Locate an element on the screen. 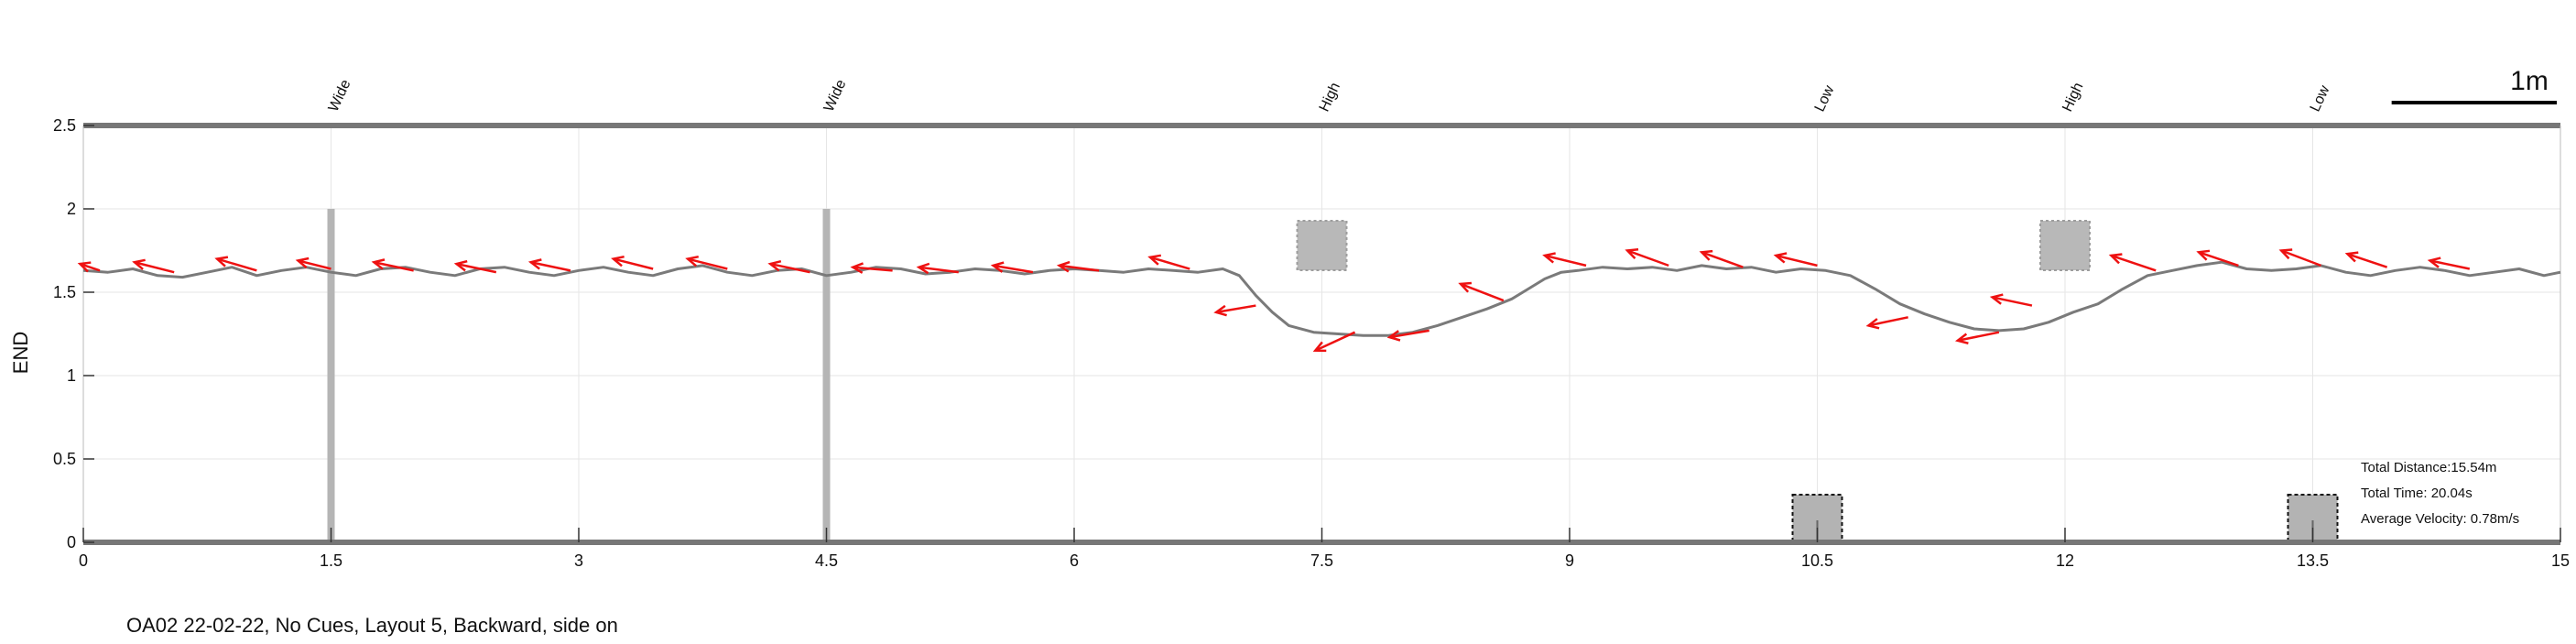 Image resolution: width=2576 pixels, height=644 pixels. x-tick-label: 12 is located at coordinates (2065, 561).